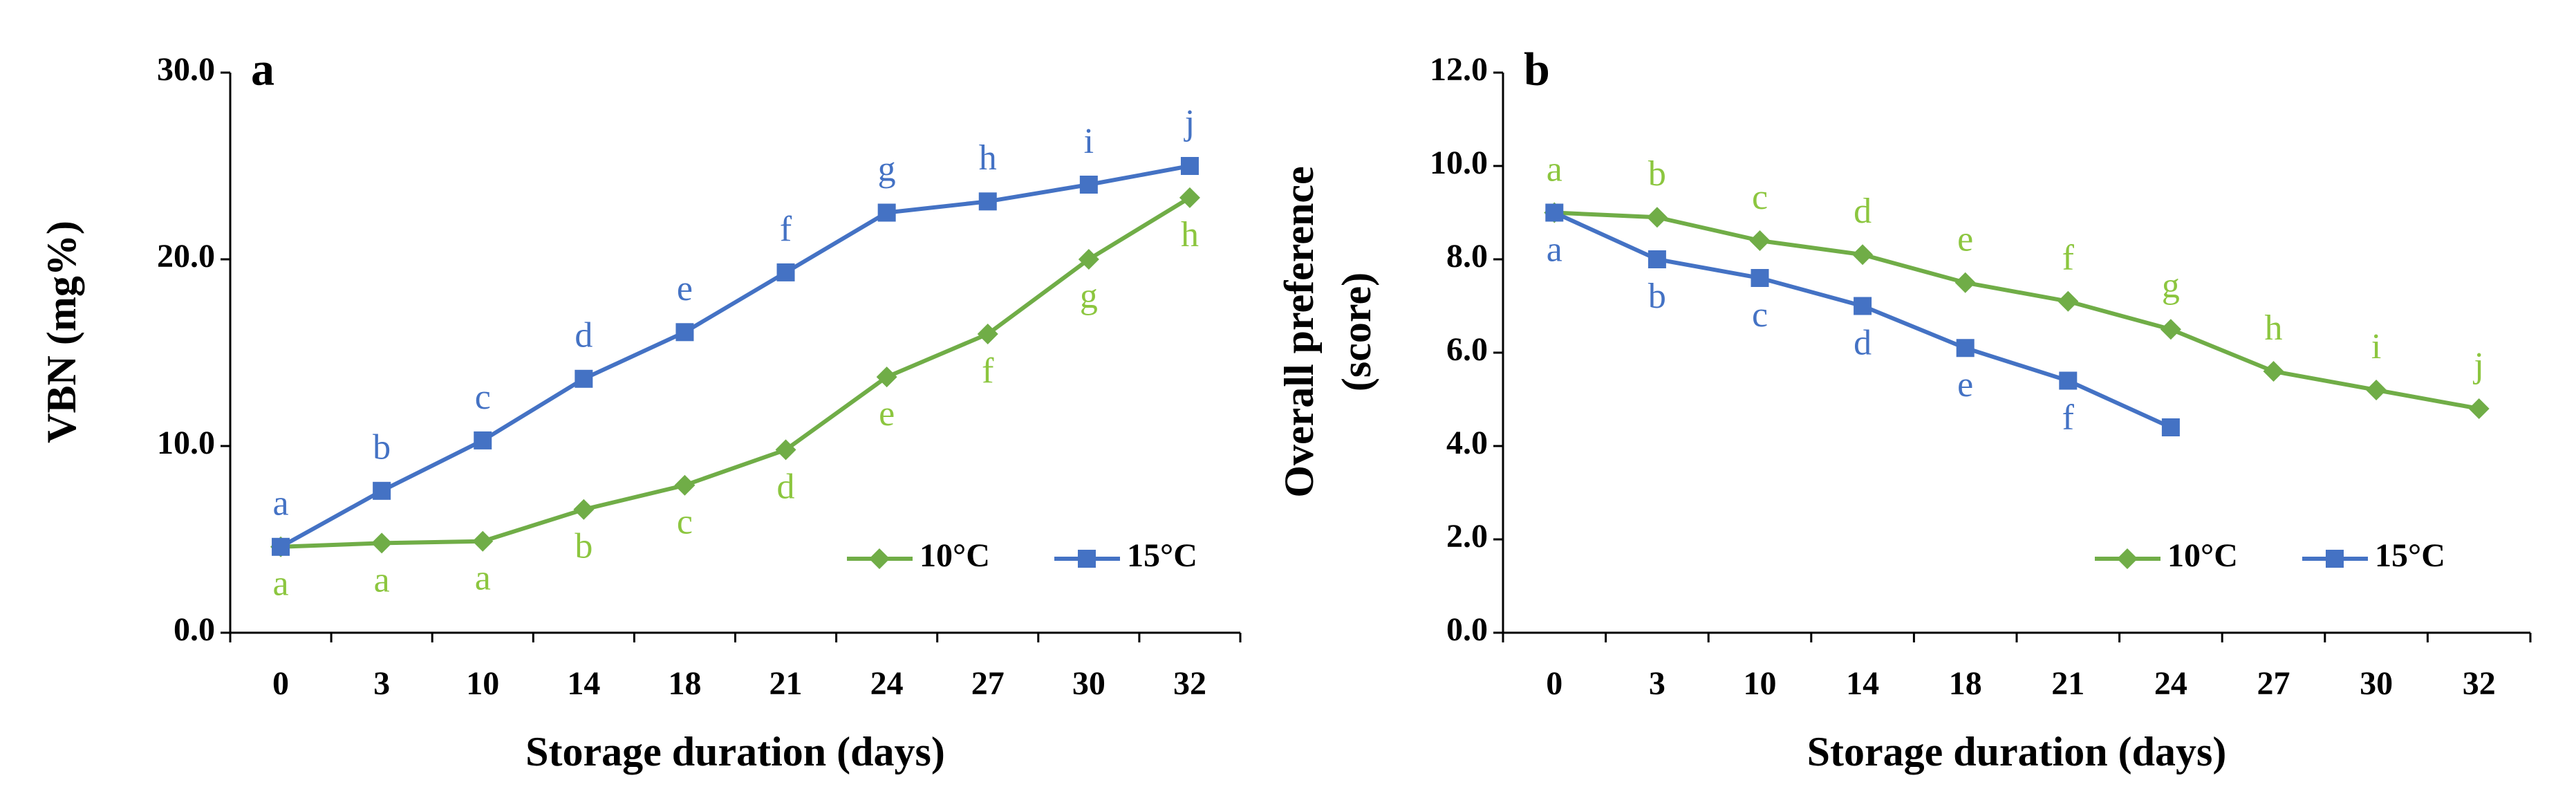  Describe the element at coordinates (381, 684) in the screenshot. I see `x-tick-label: 3` at that location.